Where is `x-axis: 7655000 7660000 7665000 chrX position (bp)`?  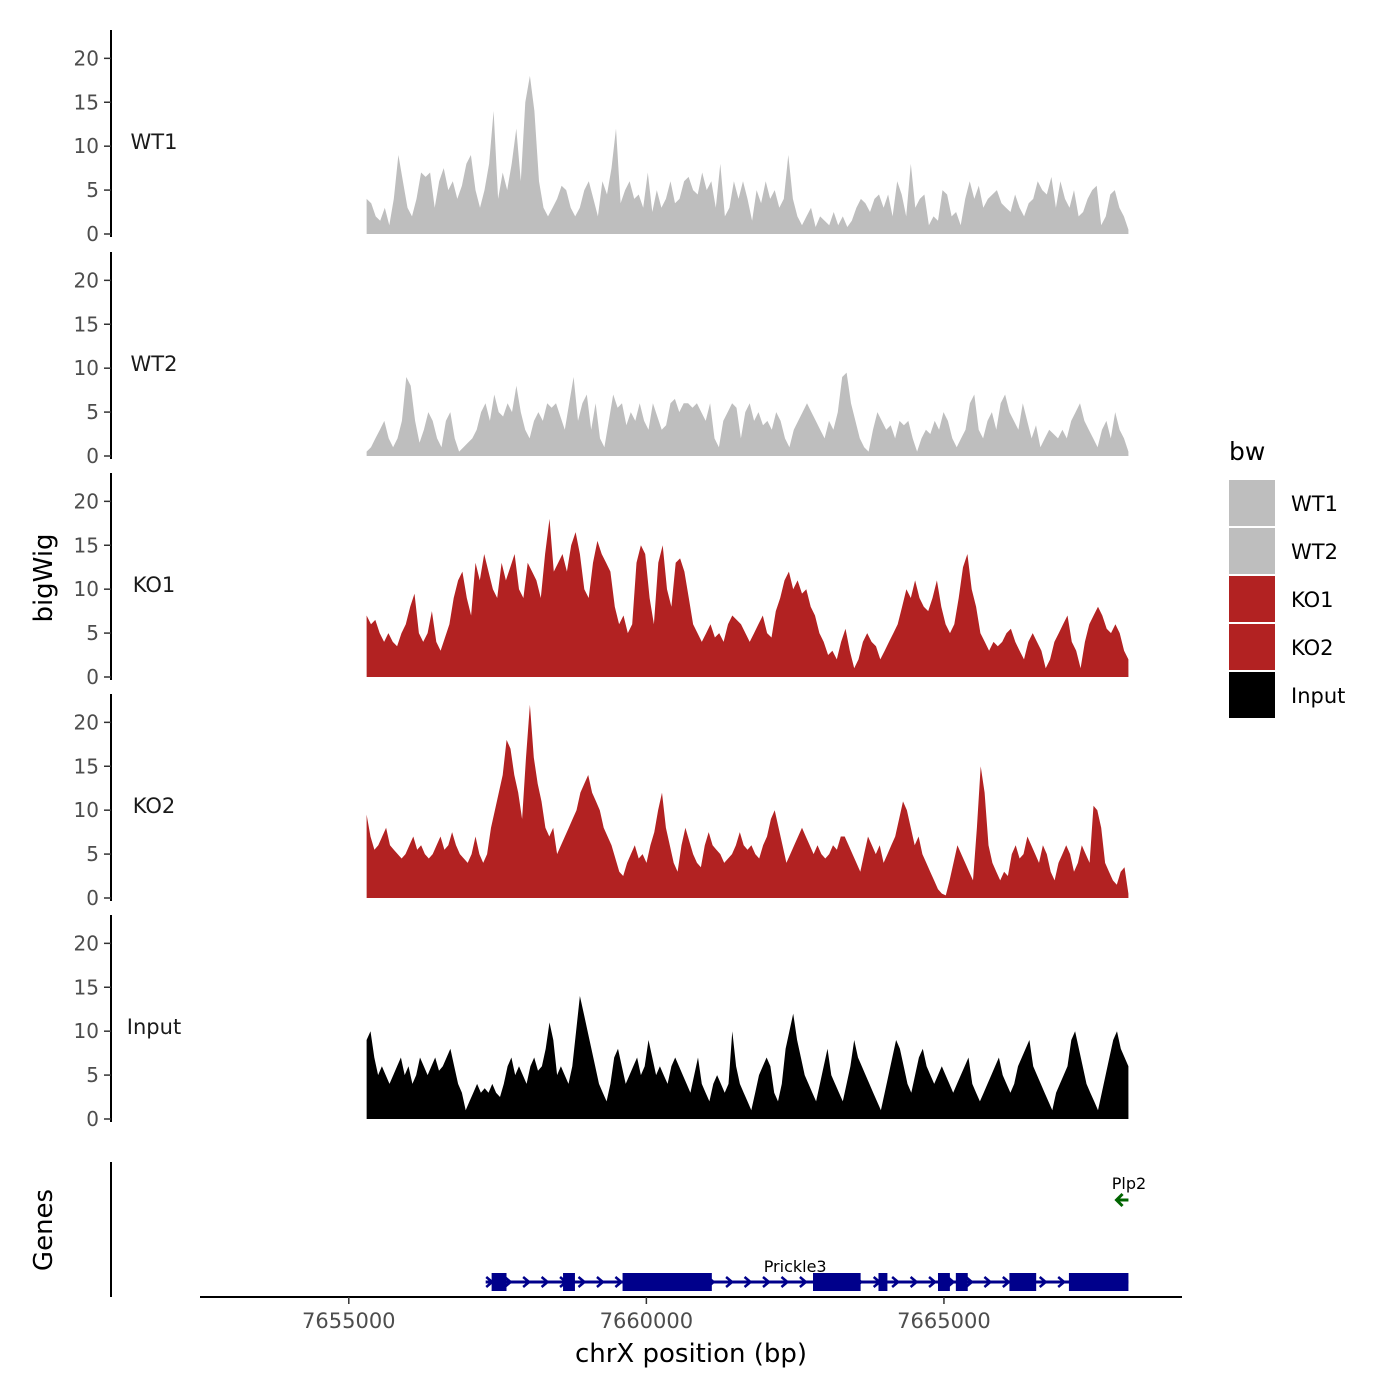 x-axis: 7655000 7660000 7665000 chrX position (bp) is located at coordinates (691, 1332).